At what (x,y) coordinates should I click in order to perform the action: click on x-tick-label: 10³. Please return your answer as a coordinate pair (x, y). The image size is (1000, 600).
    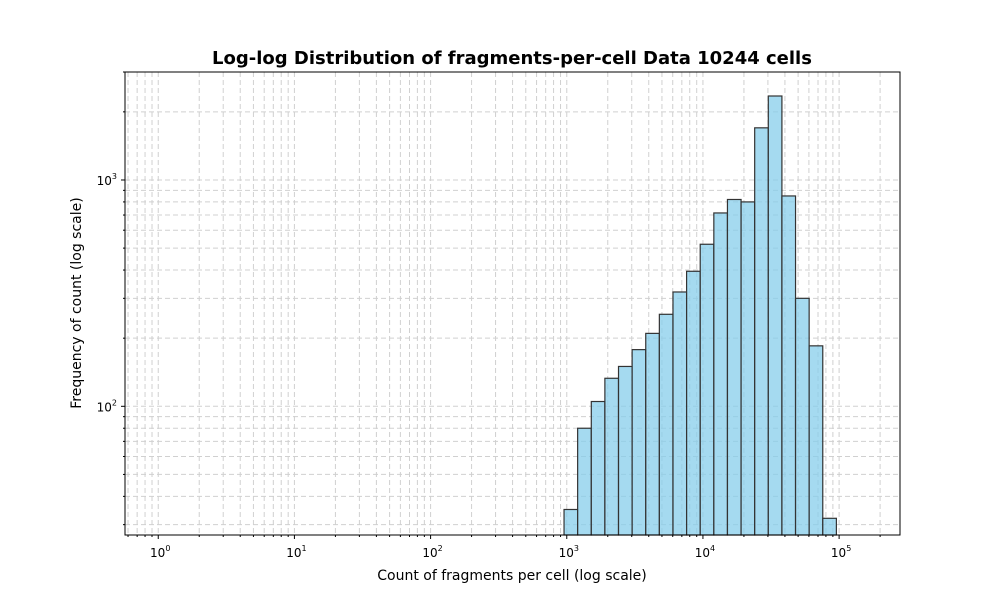
    Looking at the image, I should click on (569, 552).